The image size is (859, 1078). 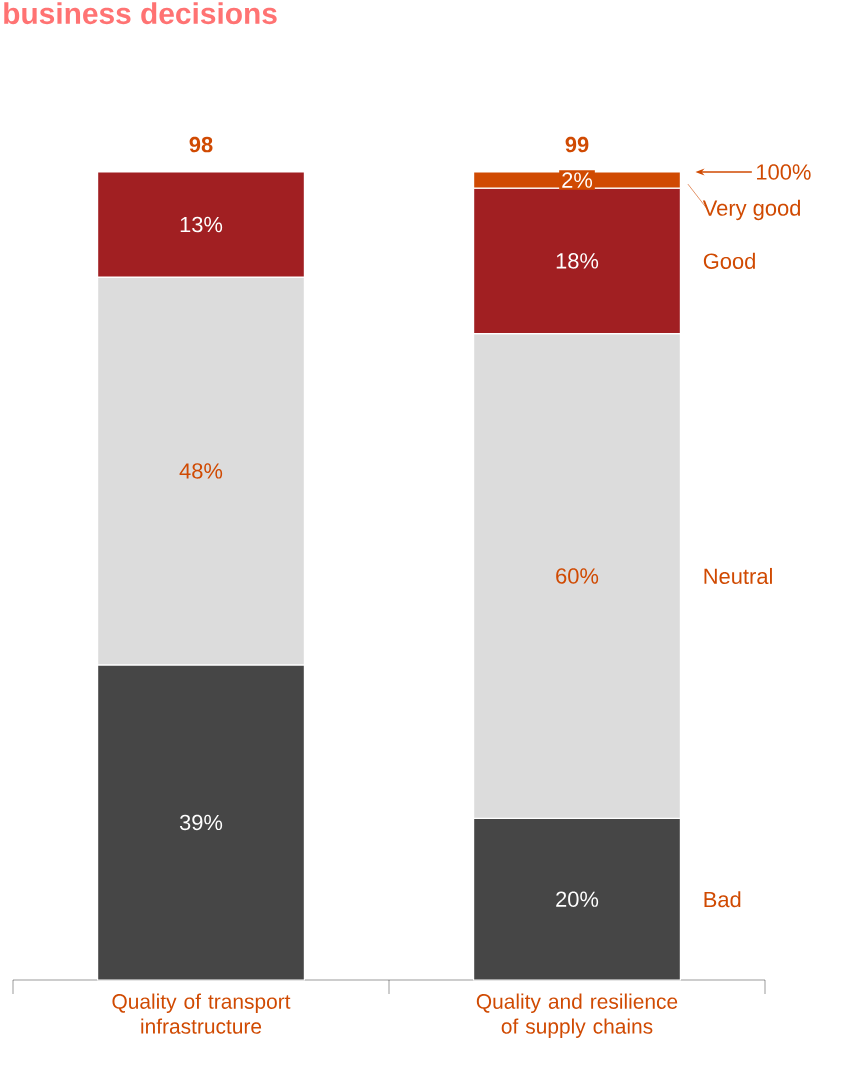 What do you see at coordinates (729, 260) in the screenshot?
I see `series-label: Good` at bounding box center [729, 260].